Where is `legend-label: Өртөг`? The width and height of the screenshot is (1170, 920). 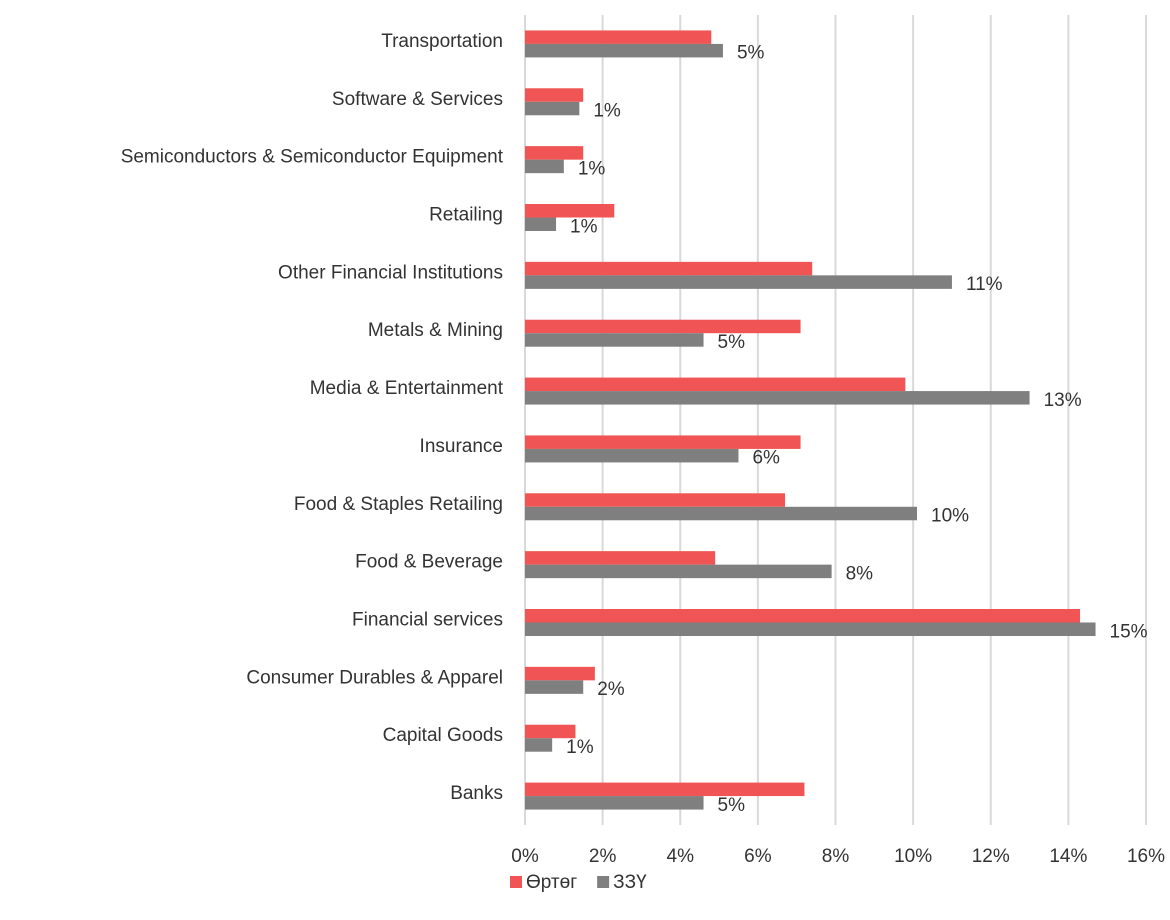 legend-label: Өртөг is located at coordinates (551, 882).